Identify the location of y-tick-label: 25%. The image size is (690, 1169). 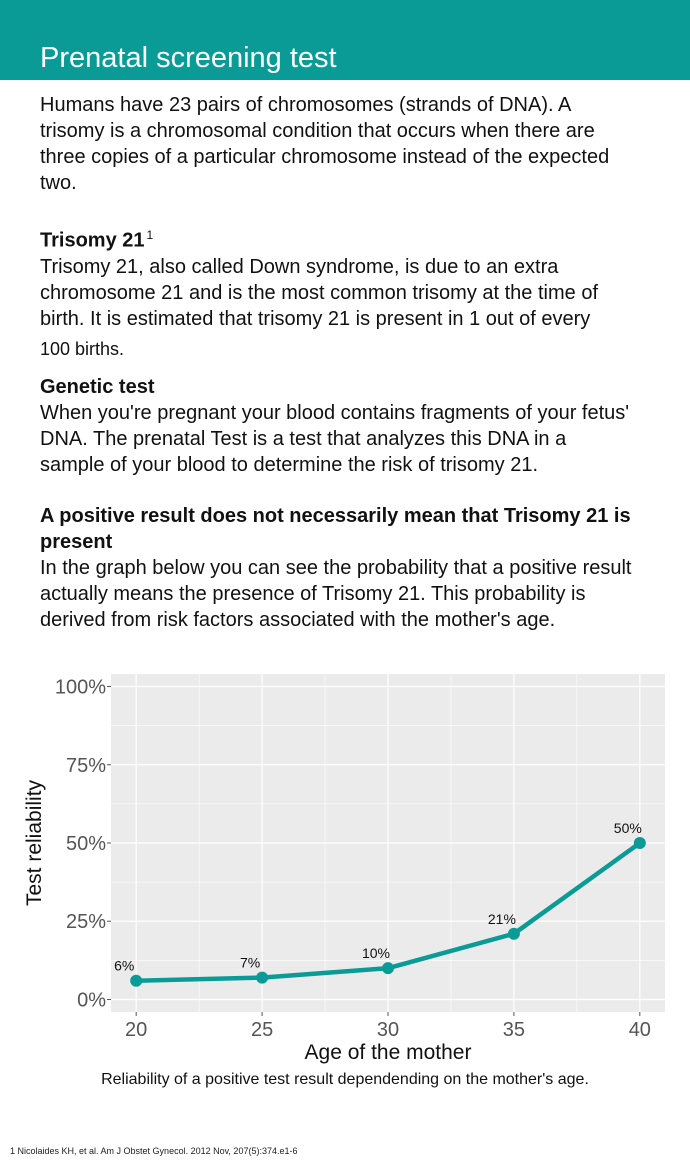
(86, 922).